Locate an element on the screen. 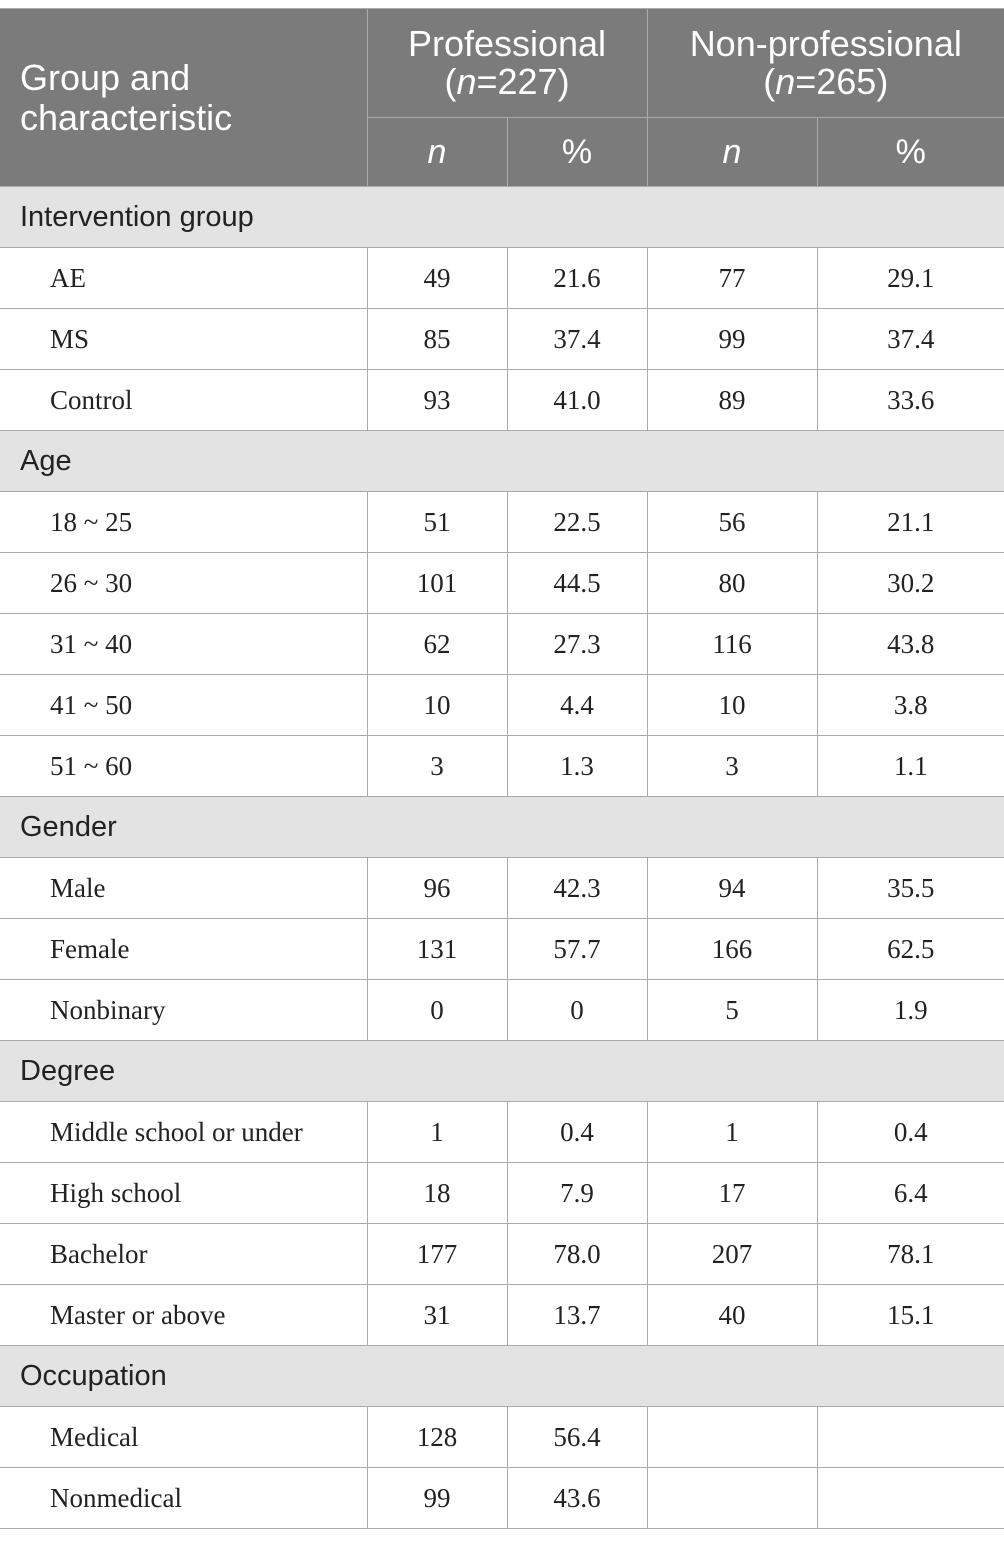  section-row: Occupation is located at coordinates (502, 1376).